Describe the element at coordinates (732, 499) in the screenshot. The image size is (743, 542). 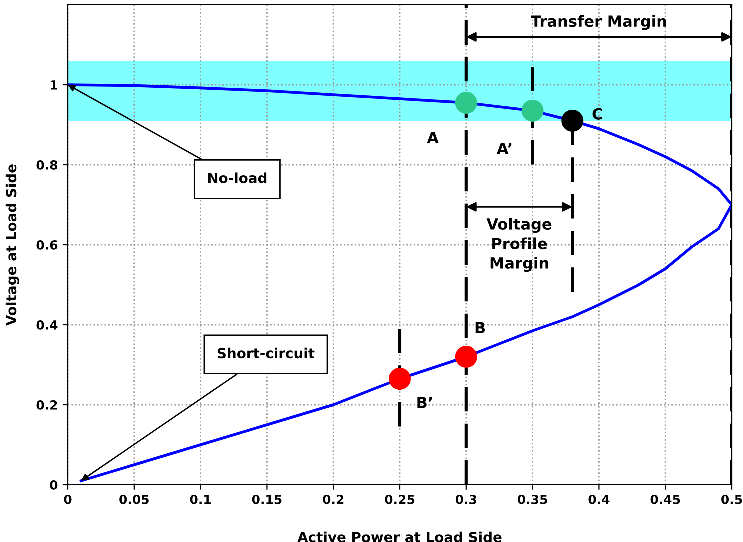
I see `x-tick-label: 0.5` at that location.